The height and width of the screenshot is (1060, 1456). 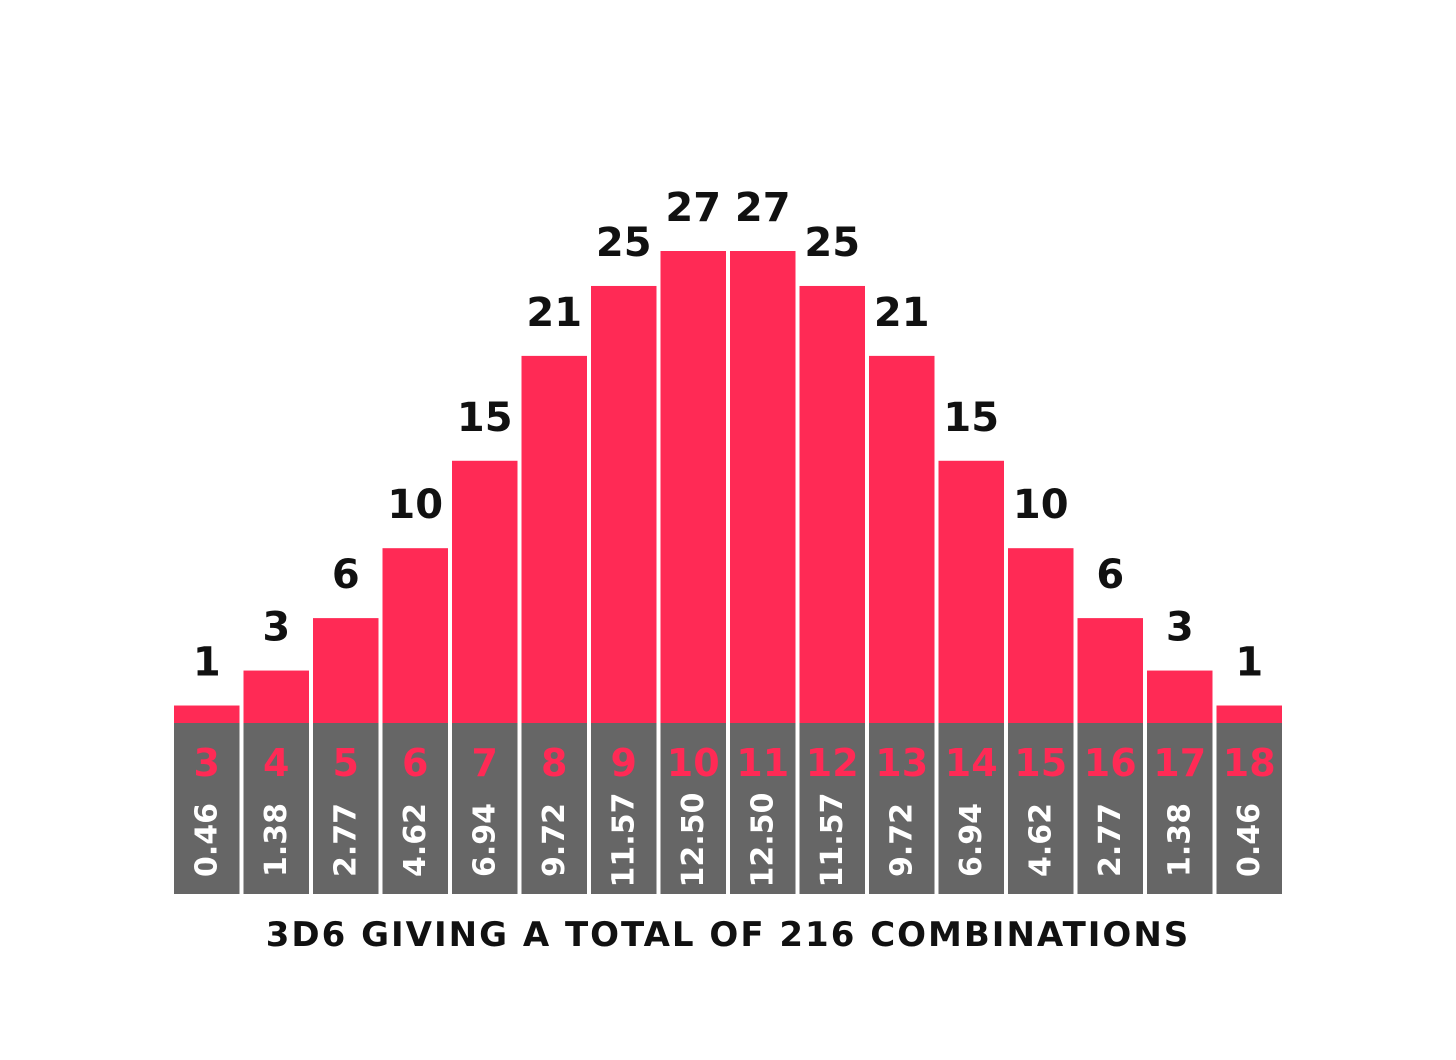 I want to click on percent-label-14: 6.94, so click(x=971, y=840).